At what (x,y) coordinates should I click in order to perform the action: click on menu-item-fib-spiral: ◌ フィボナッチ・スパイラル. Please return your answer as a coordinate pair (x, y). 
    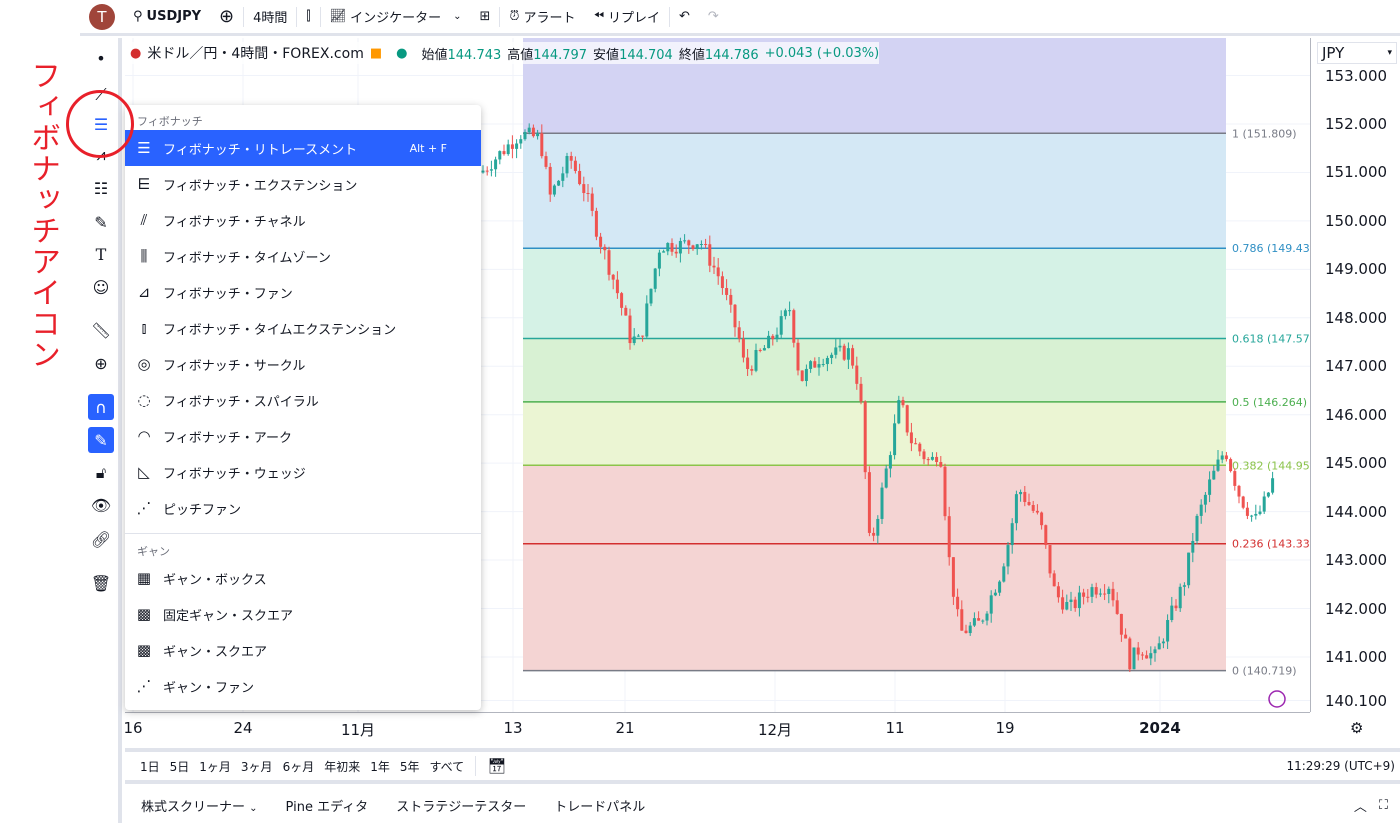
    Looking at the image, I should click on (303, 400).